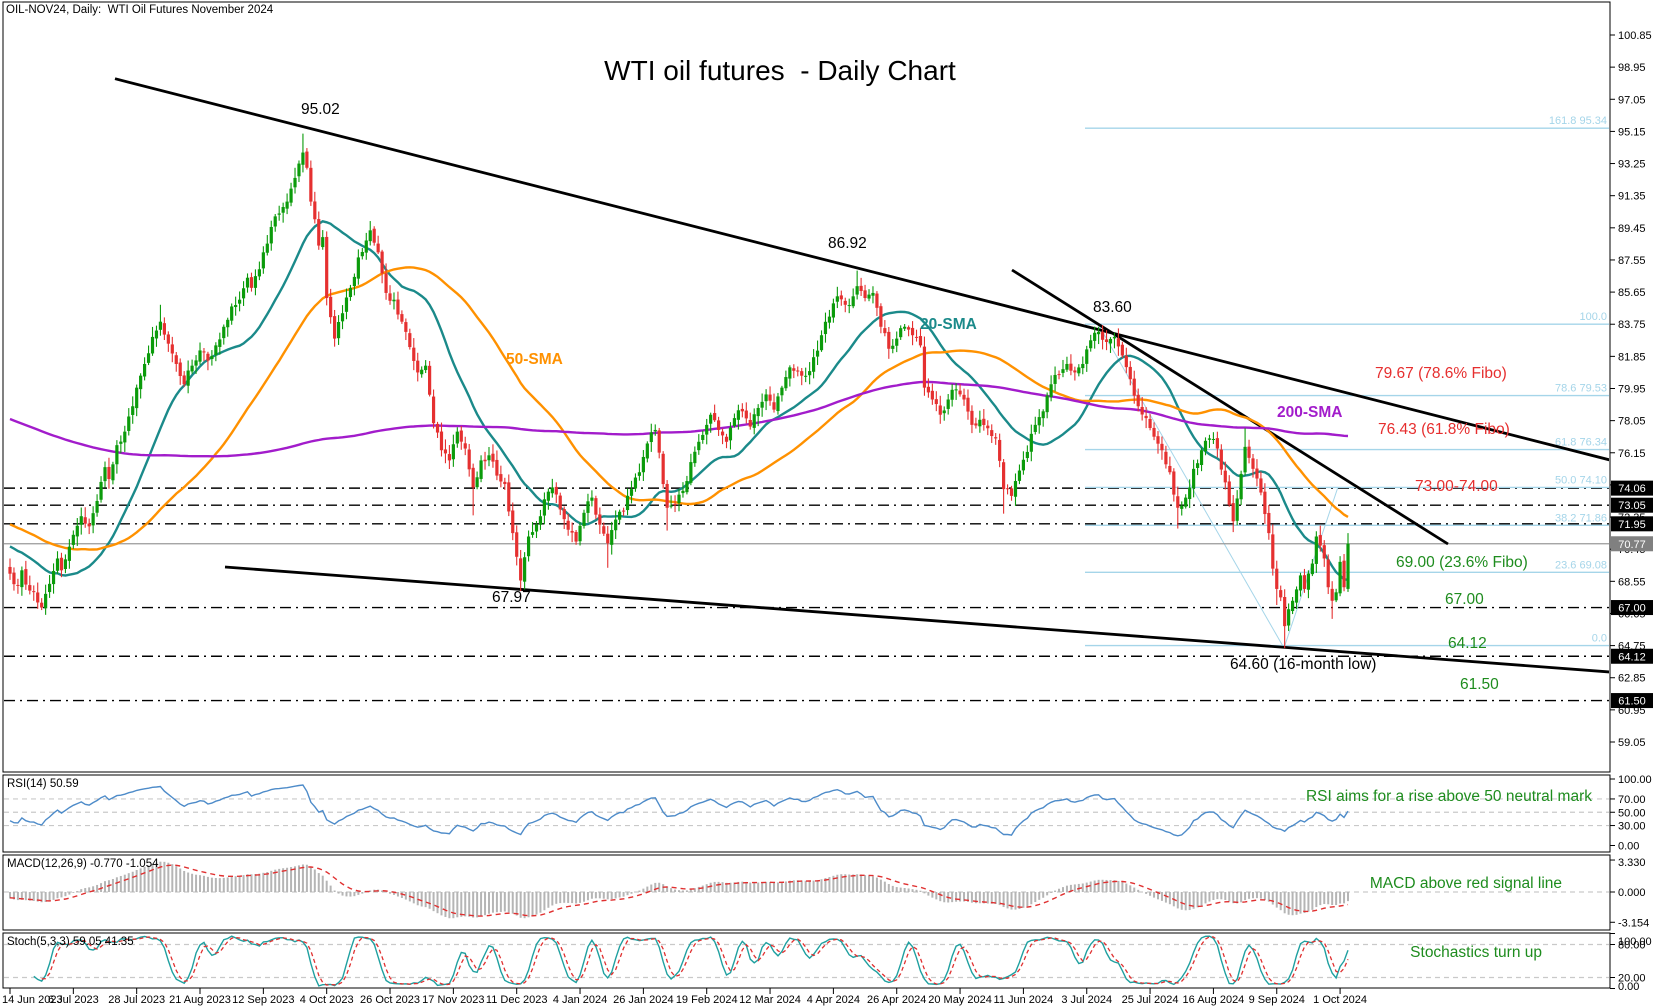 The height and width of the screenshot is (1008, 1654). Describe the element at coordinates (1593, 317) in the screenshot. I see `svg-text: 100.0` at that location.